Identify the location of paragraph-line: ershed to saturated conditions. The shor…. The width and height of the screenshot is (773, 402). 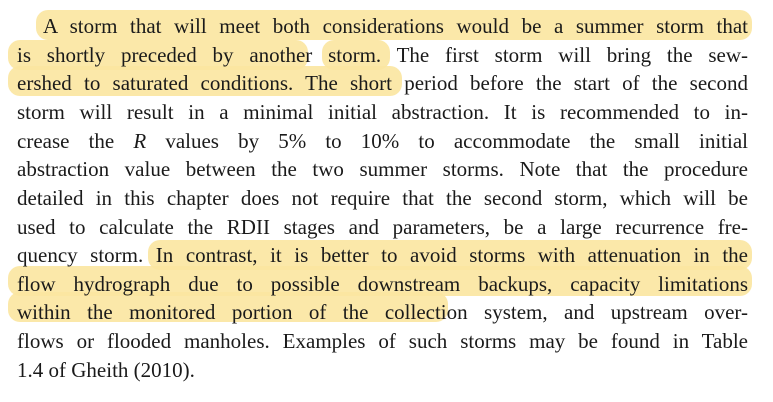
(382, 83).